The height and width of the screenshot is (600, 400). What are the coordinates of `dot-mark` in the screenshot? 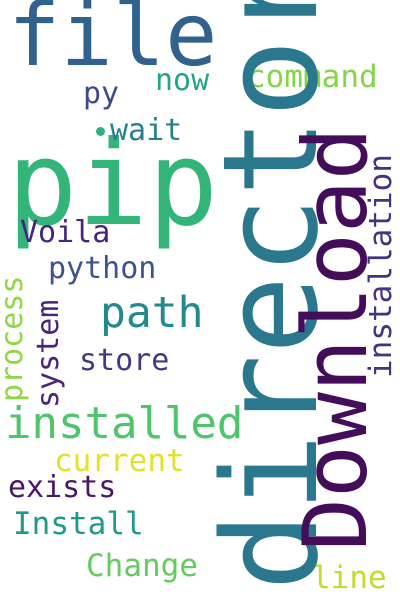 It's located at (100, 131).